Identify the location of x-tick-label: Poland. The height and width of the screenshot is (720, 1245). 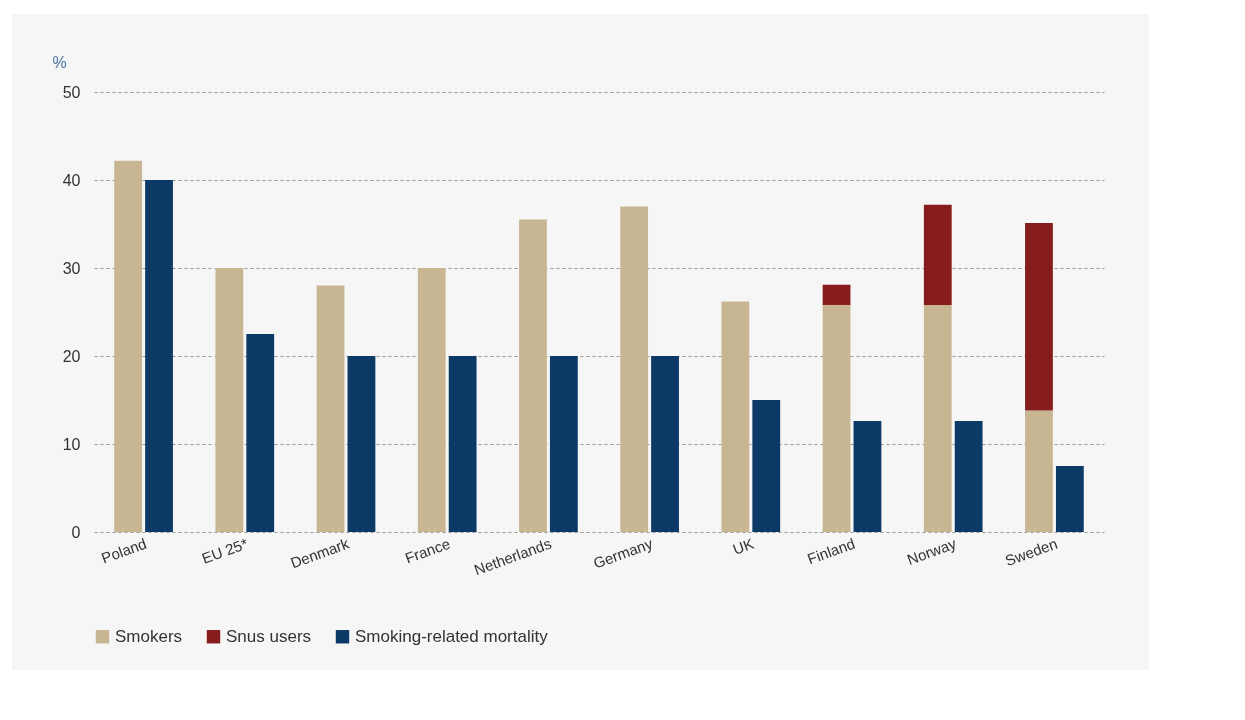
(124, 550).